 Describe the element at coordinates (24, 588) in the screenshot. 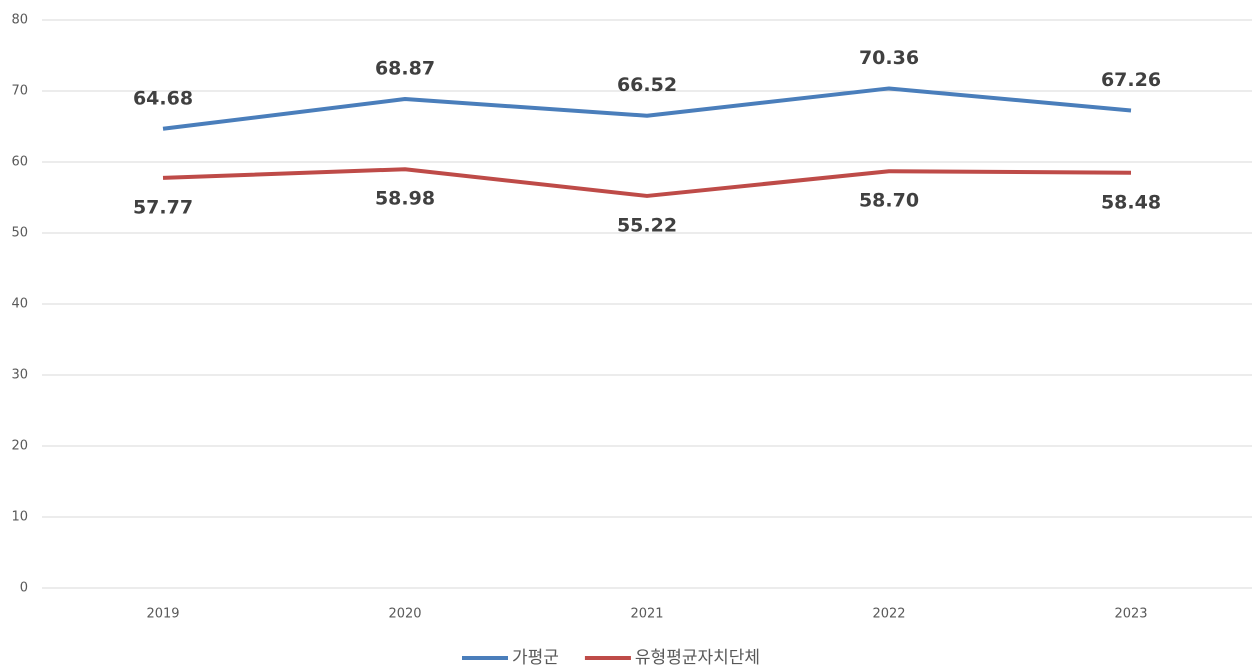

I see `y-tick-label: 0` at that location.